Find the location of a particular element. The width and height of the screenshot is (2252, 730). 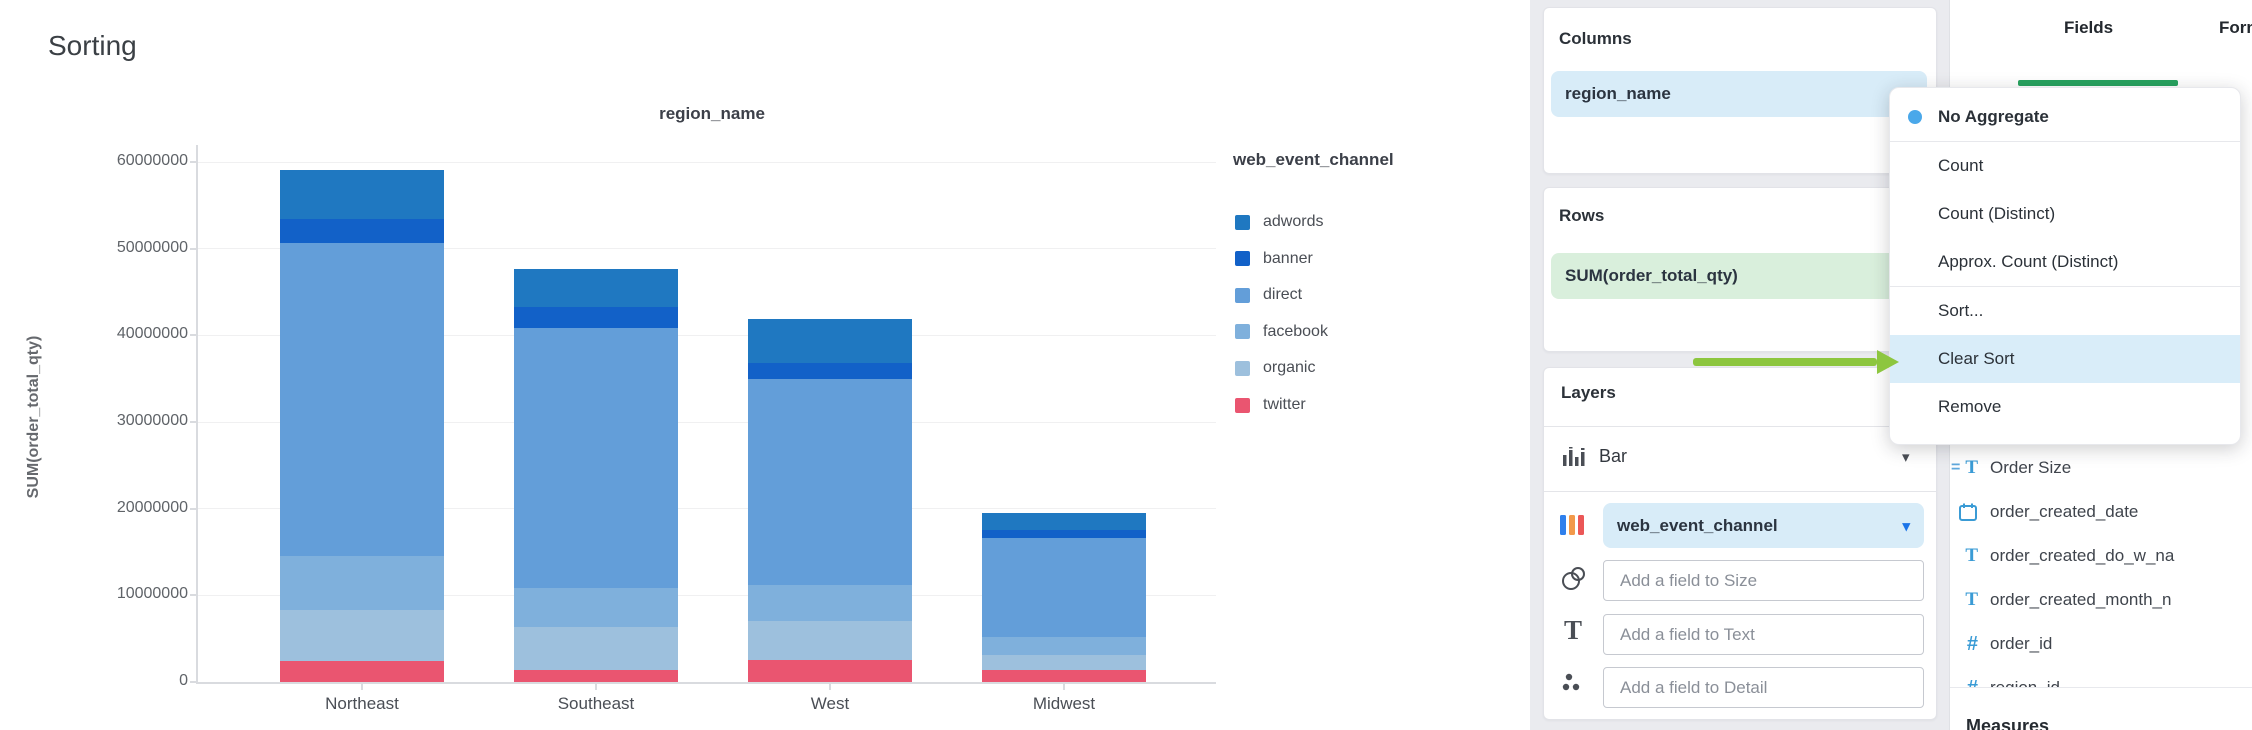

layers-header: Layers is located at coordinates (1588, 392).